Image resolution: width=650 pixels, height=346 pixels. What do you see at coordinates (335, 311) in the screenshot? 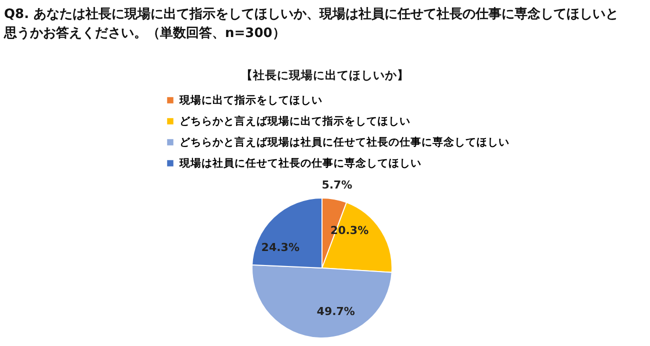
I see `data-label: 49.7%` at bounding box center [335, 311].